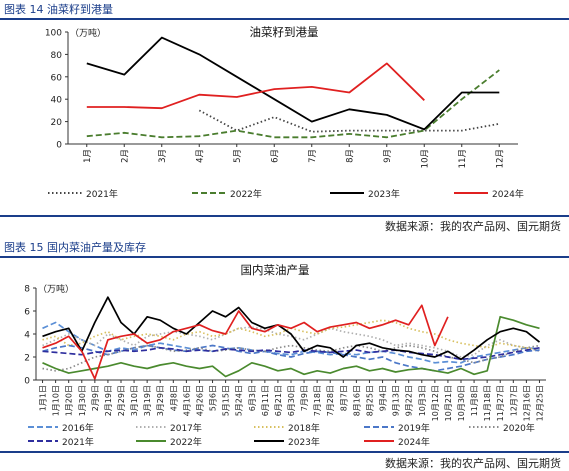 This screenshot has height=471, width=569. What do you see at coordinates (27, 336) in the screenshot?
I see `y-tick-label: 4` at bounding box center [27, 336].